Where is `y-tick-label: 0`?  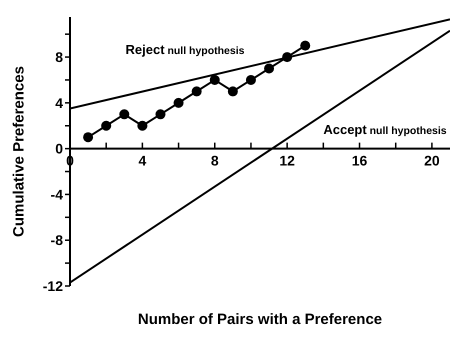
y-tick-label: 0 is located at coordinates (59, 148).